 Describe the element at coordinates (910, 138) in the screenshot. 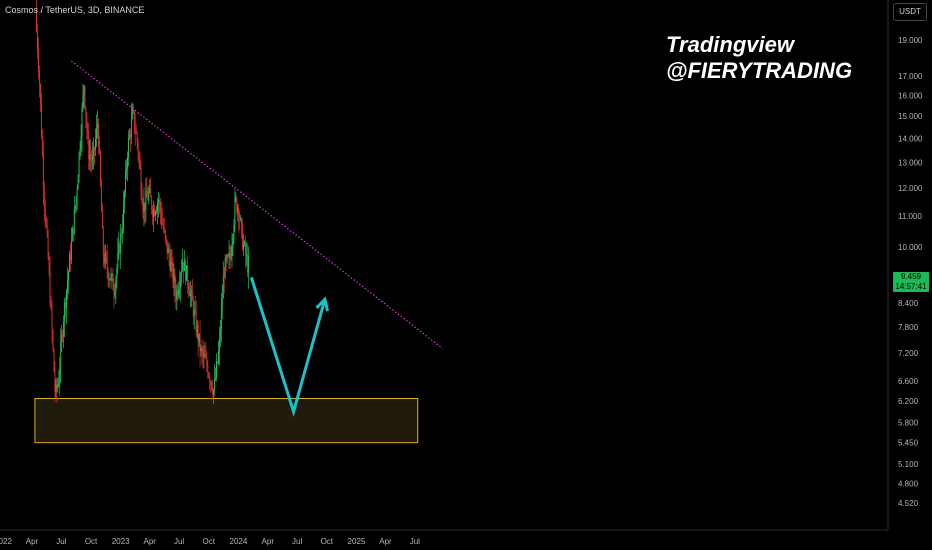

I see `price-tick-label: 14.000` at that location.